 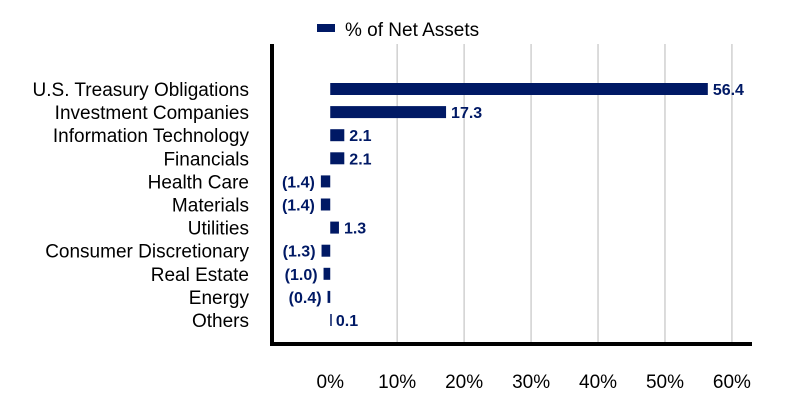 I want to click on x-tick-label: 0%, so click(x=331, y=382).